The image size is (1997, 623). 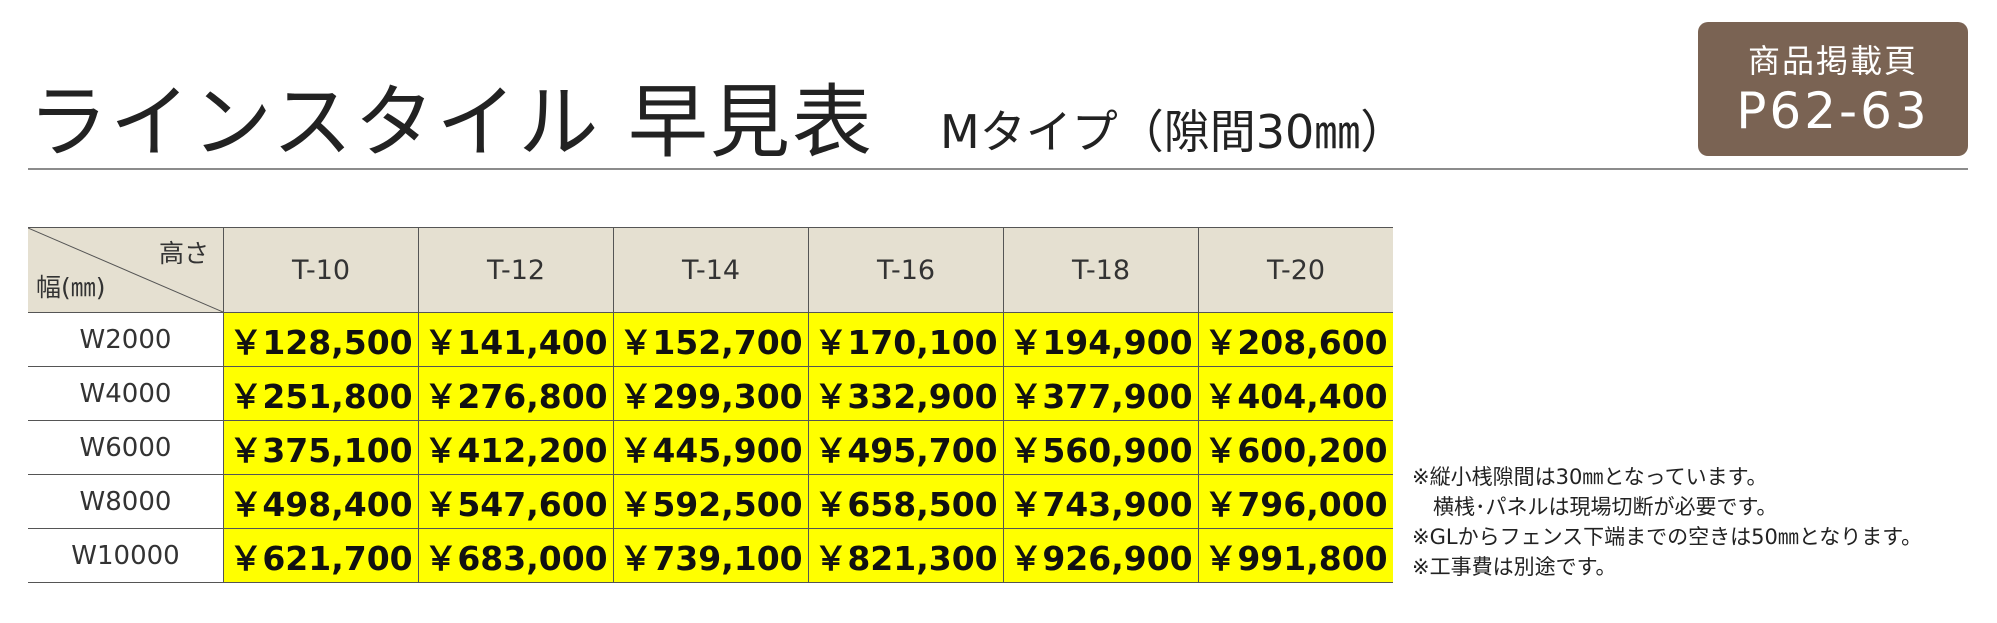 What do you see at coordinates (1101, 270) in the screenshot?
I see `column-header: T-18` at bounding box center [1101, 270].